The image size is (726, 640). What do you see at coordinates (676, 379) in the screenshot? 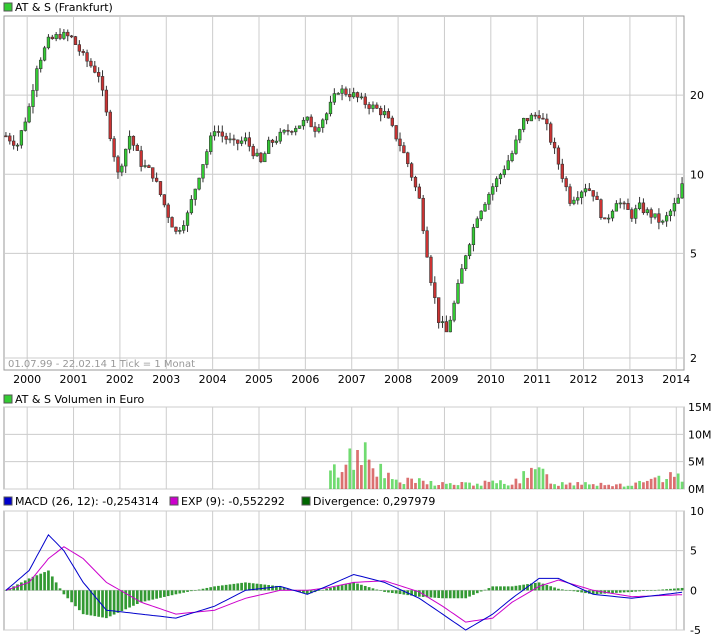
I see `x-tick-label: 2014` at bounding box center [676, 379].